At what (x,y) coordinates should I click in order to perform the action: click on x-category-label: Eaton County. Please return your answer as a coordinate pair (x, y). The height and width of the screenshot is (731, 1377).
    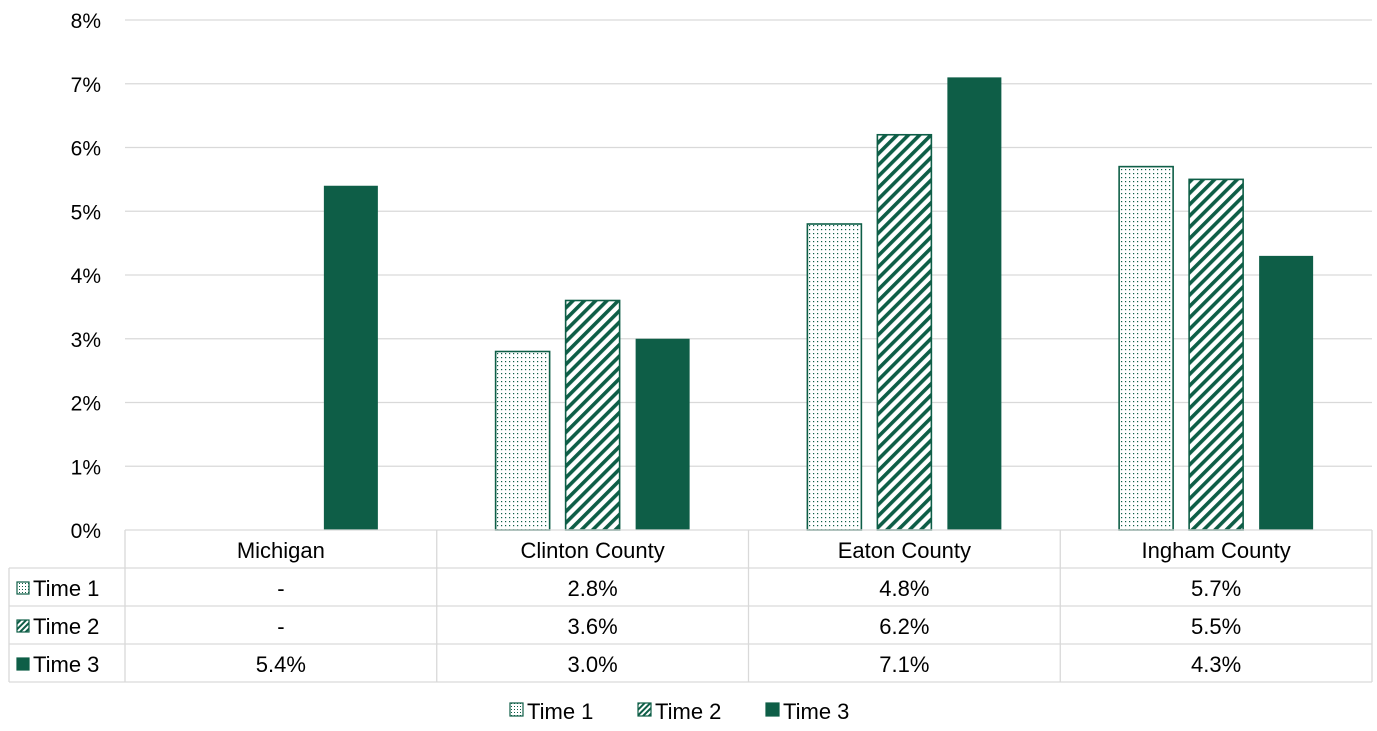
    Looking at the image, I should click on (904, 550).